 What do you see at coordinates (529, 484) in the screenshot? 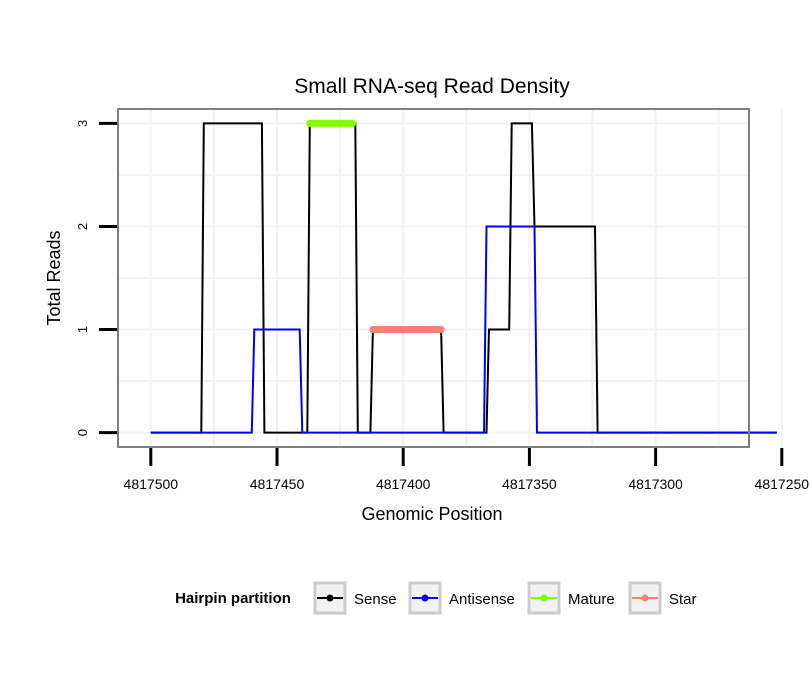
I see `x-tick-label: 4817350` at bounding box center [529, 484].